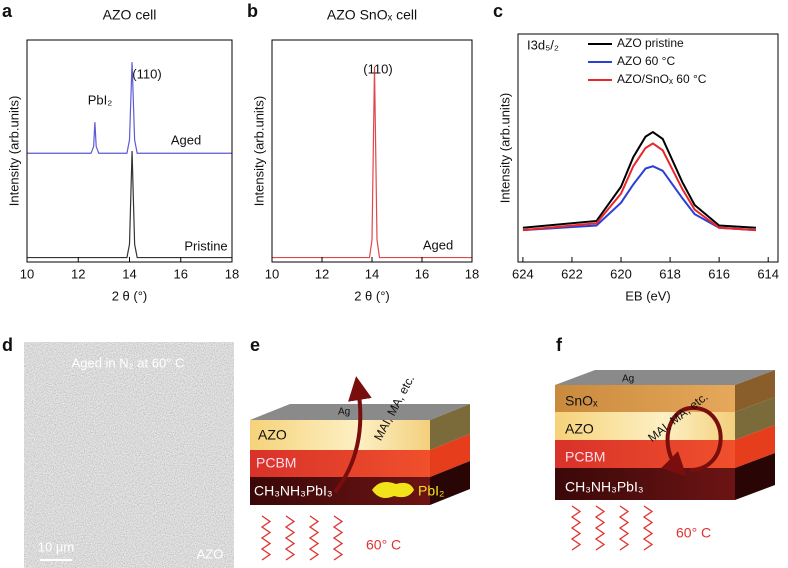 This screenshot has height=568, width=788. What do you see at coordinates (498, 11) in the screenshot?
I see `panel-label: c` at bounding box center [498, 11].